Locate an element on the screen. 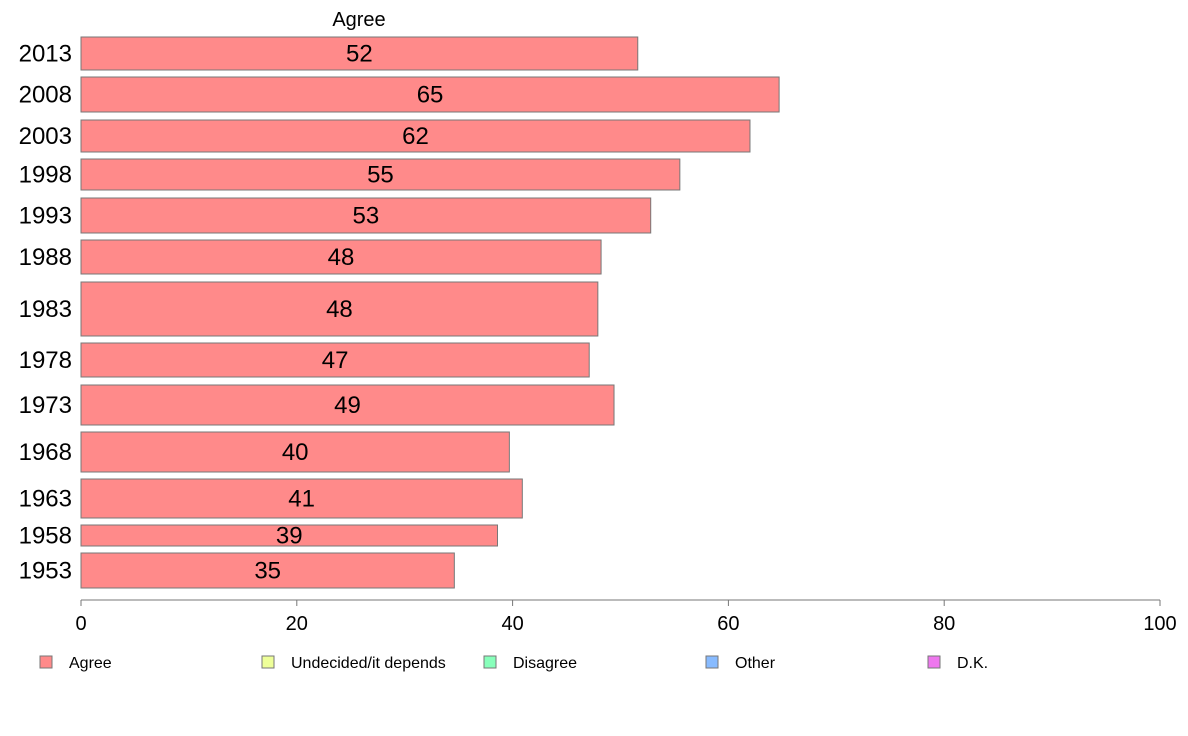 Image resolution: width=1188 pixels, height=736 pixels. value-label-2003: 62 is located at coordinates (415, 136).